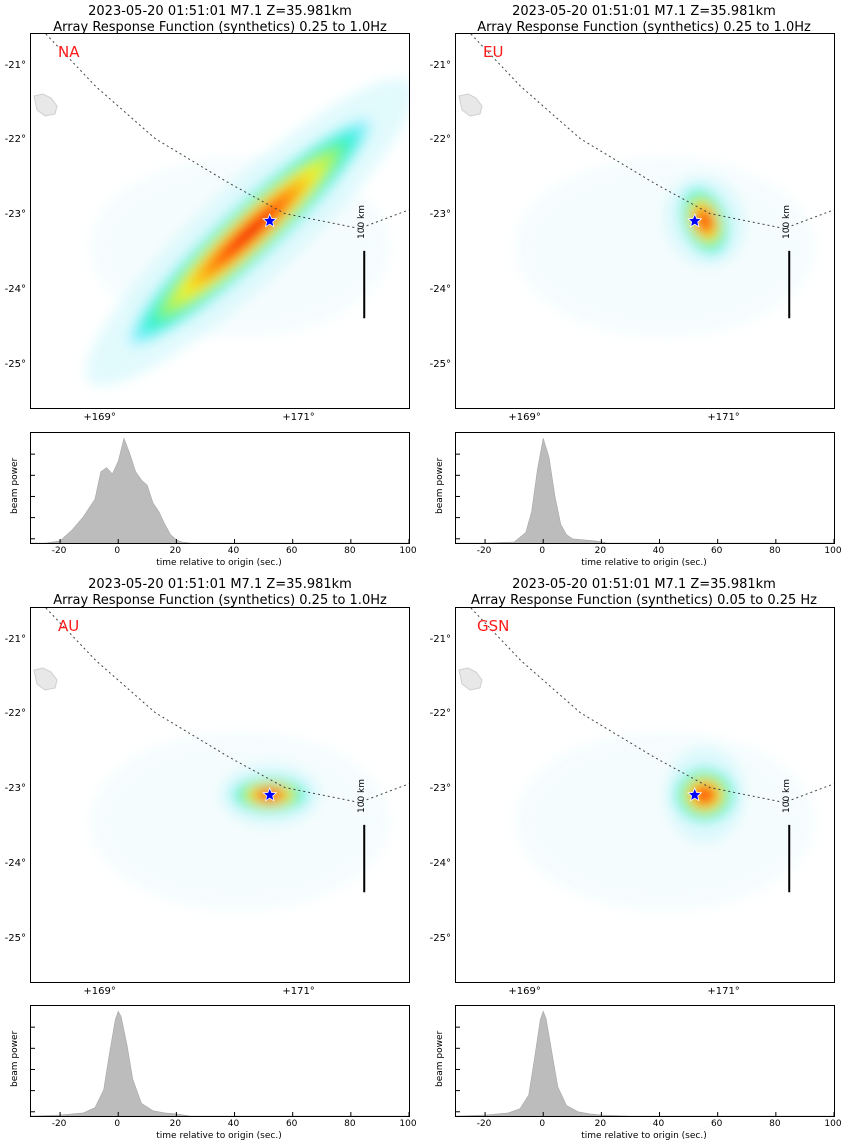 Image resolution: width=848 pixels, height=1148 pixels. I want to click on network-label-na: NA, so click(69, 52).